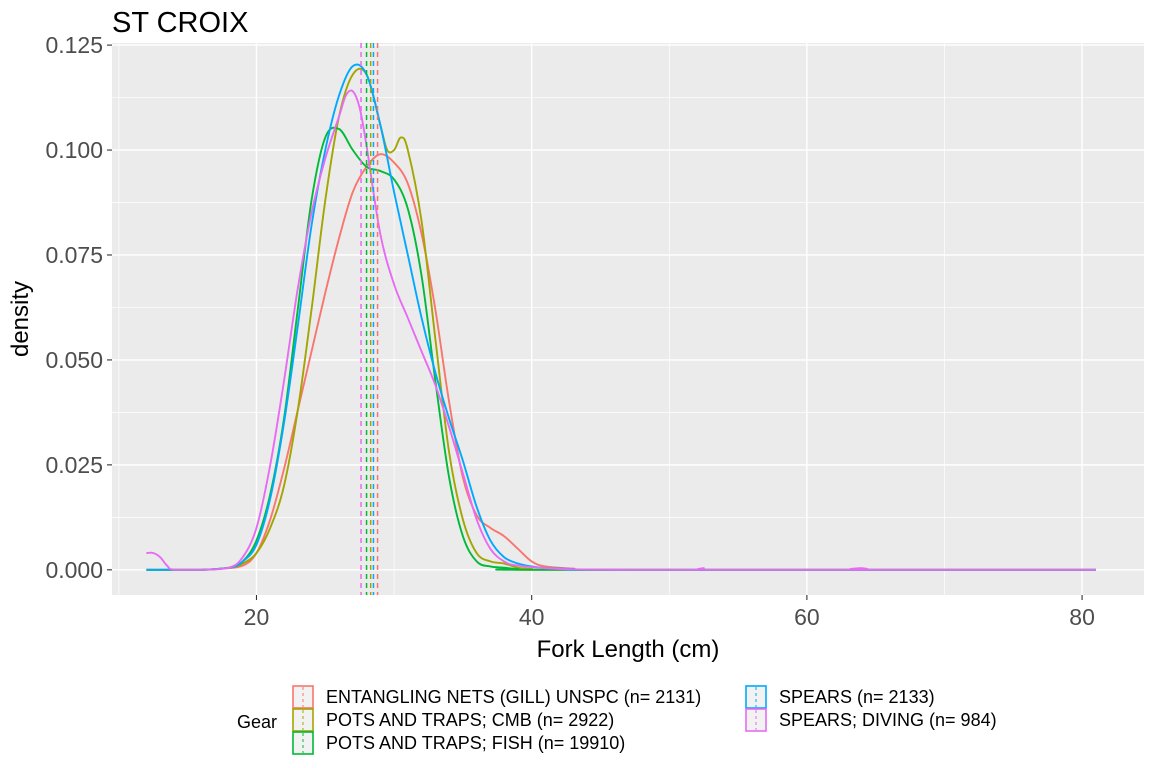 This screenshot has height=768, width=1152. Describe the element at coordinates (888, 720) in the screenshot. I see `legend-label-series-5: SPEARS; DIVING (n= 984)` at that location.